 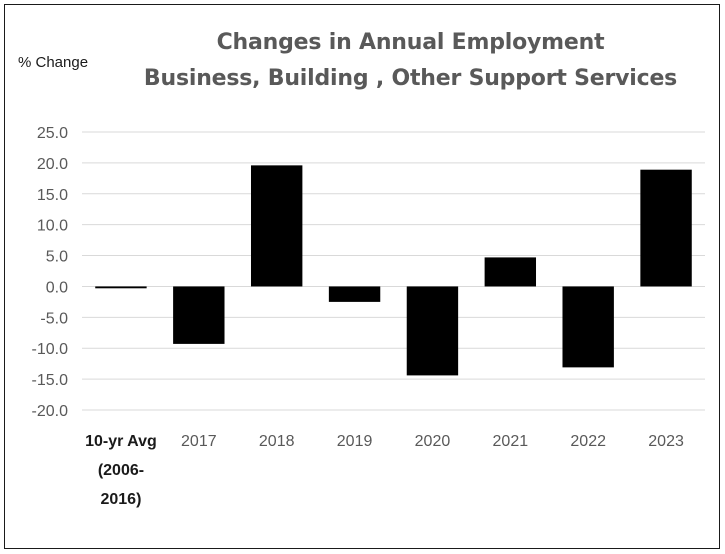 I want to click on x-category-label: 2019, so click(x=355, y=441).